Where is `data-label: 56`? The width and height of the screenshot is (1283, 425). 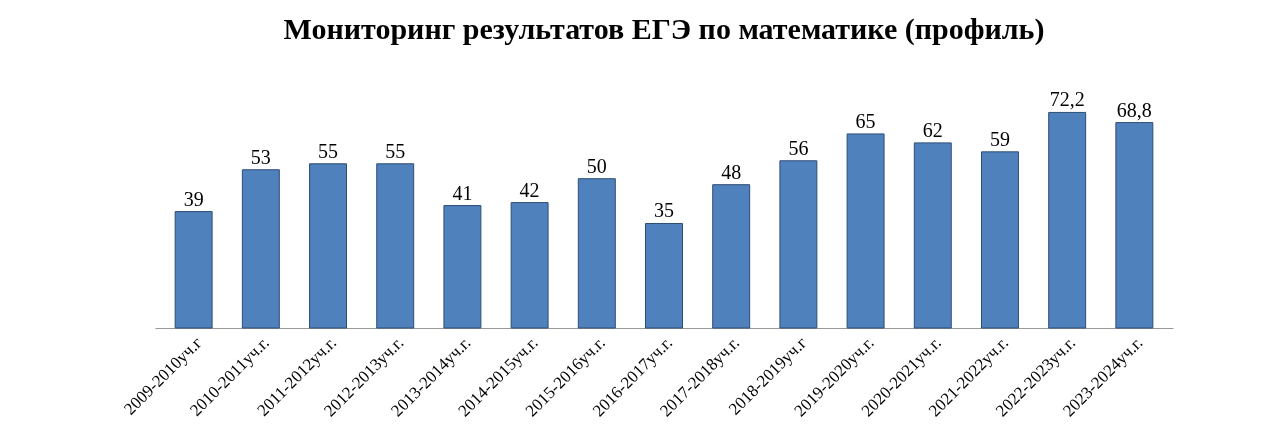 data-label: 56 is located at coordinates (798, 147).